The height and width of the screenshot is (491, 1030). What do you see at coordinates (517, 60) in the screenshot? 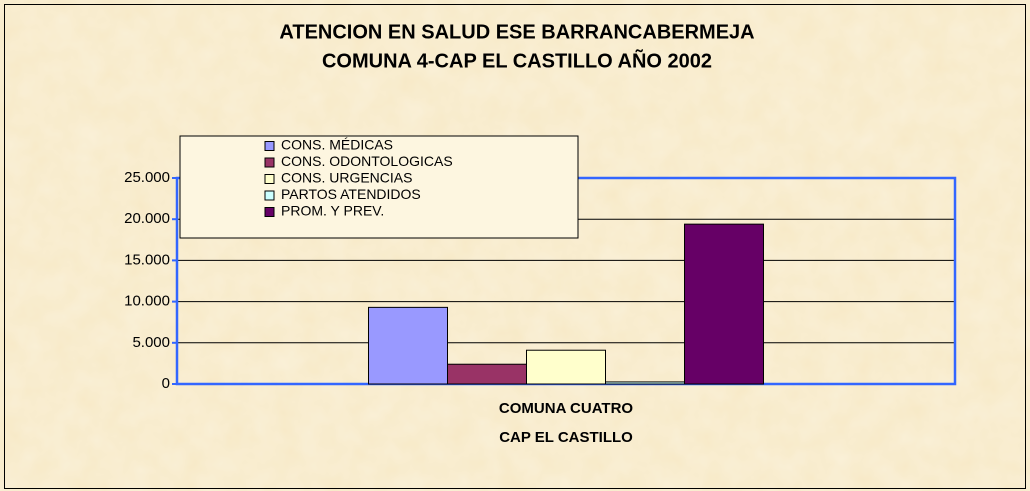
I see `chart-subtitle: COMUNA 4-CAP EL CASTILLO AÑO 2002` at bounding box center [517, 60].